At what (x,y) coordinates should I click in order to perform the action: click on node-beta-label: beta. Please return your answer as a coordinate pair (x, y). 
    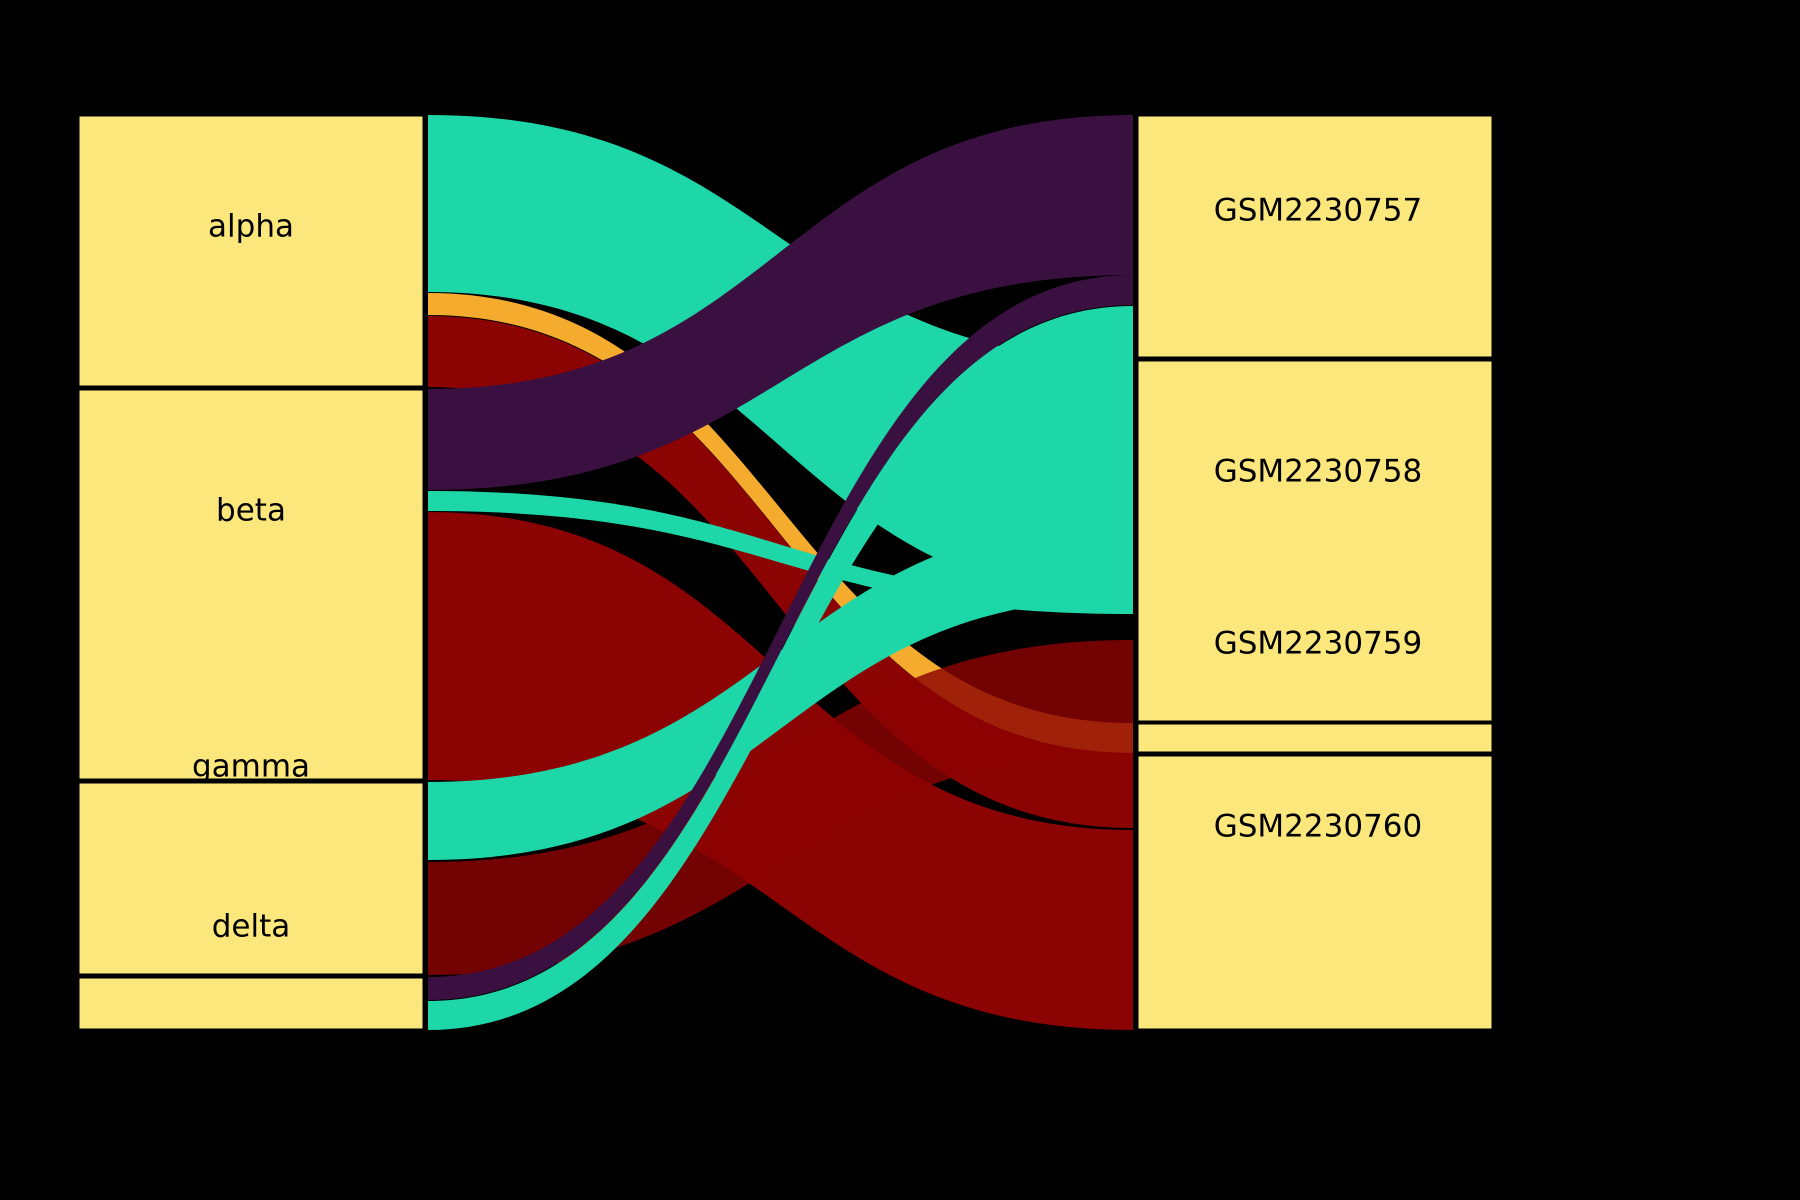
    Looking at the image, I should click on (251, 511).